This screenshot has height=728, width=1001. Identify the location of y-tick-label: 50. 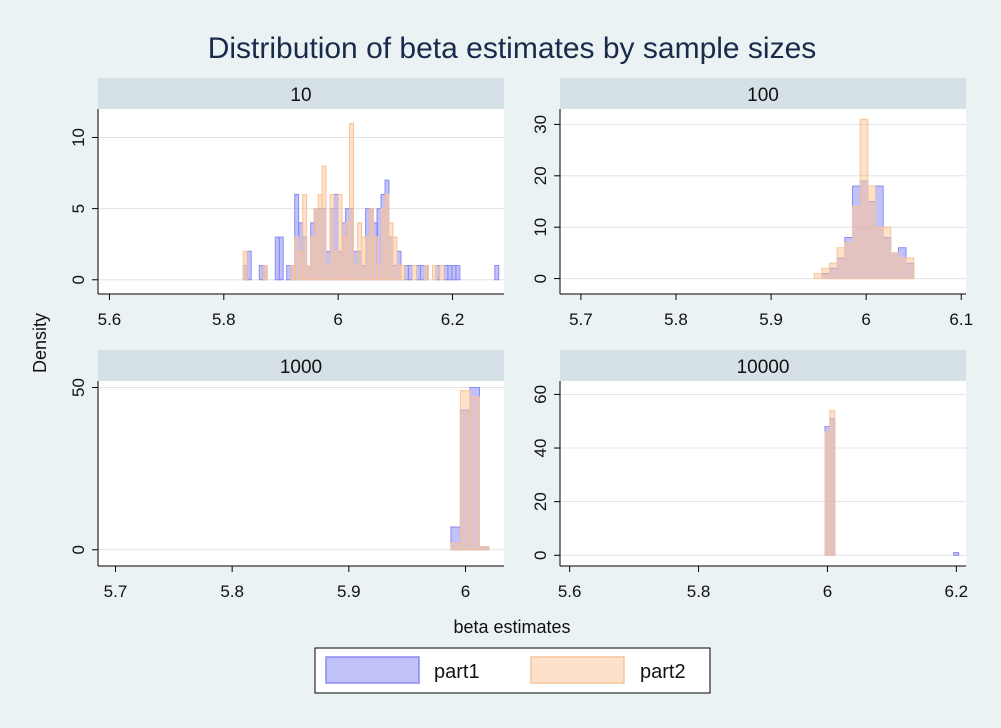
(78, 387).